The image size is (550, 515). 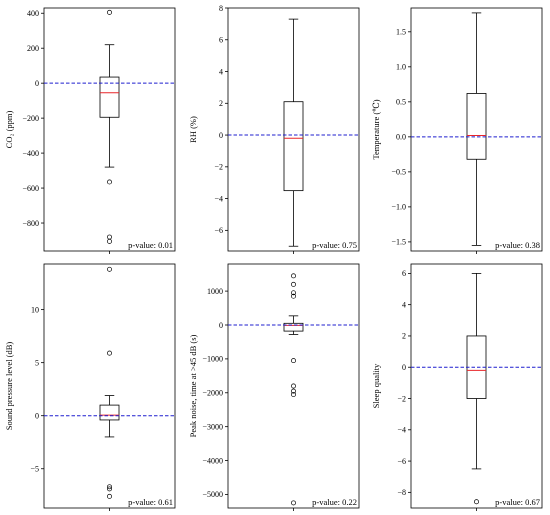 What do you see at coordinates (150, 245) in the screenshot?
I see `p-value-annotation: p-value: 0.01` at bounding box center [150, 245].